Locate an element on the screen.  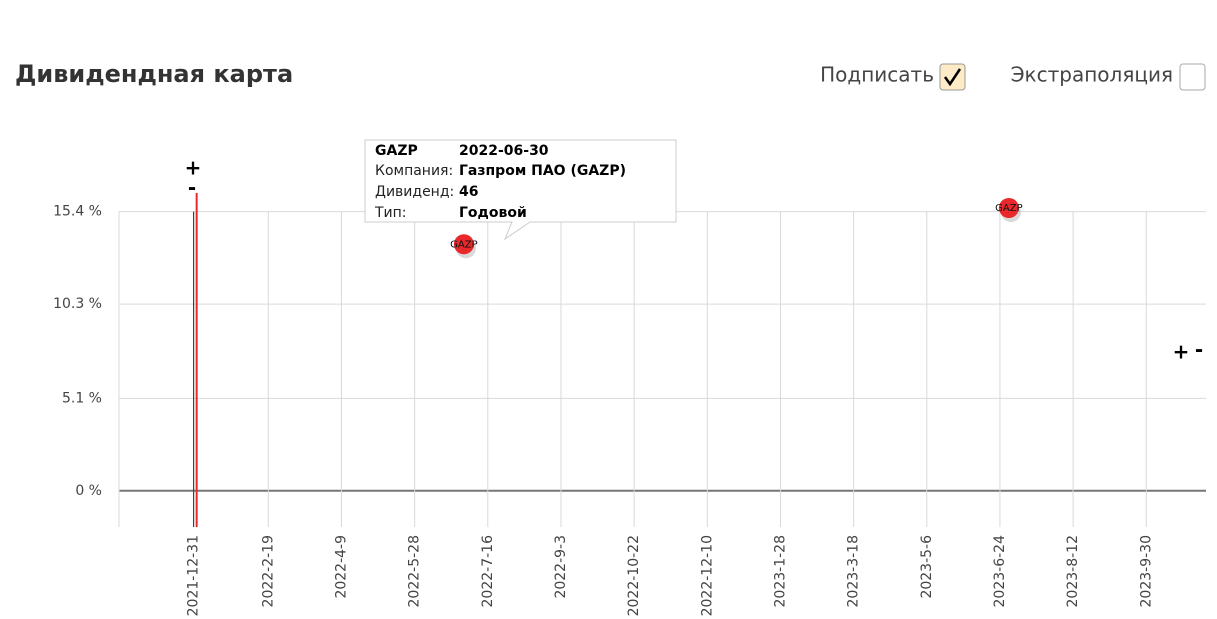
y-tick-label: 0 % is located at coordinates (88, 491).